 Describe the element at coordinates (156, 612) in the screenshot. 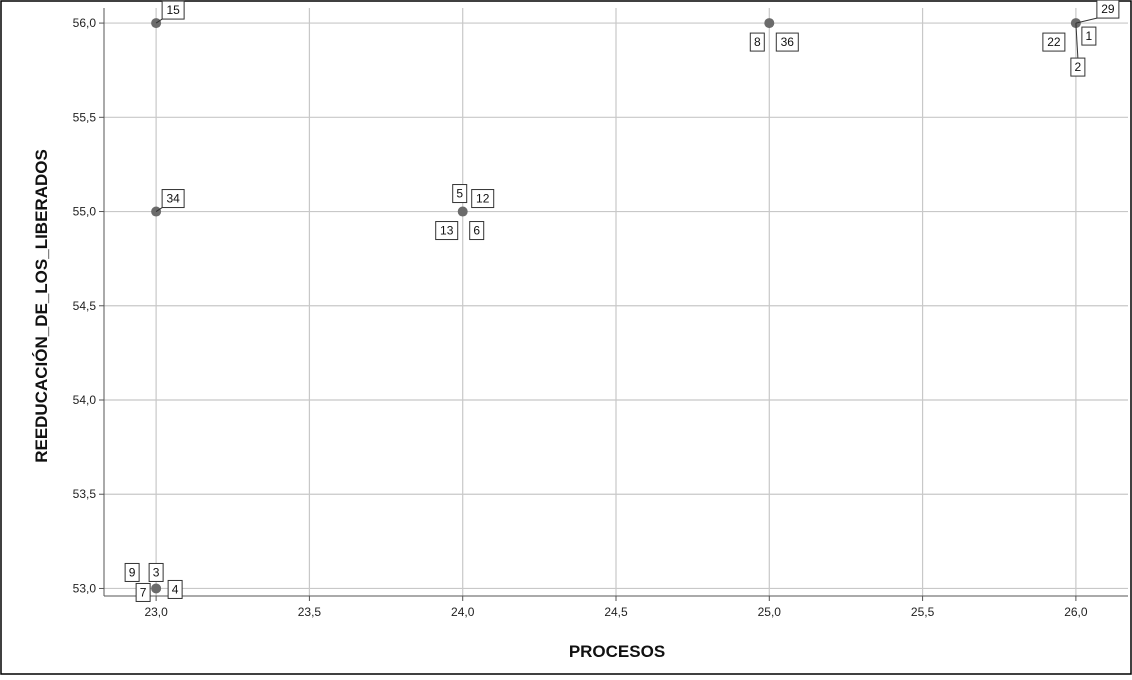

I see `x-tick-label: 23,0` at that location.